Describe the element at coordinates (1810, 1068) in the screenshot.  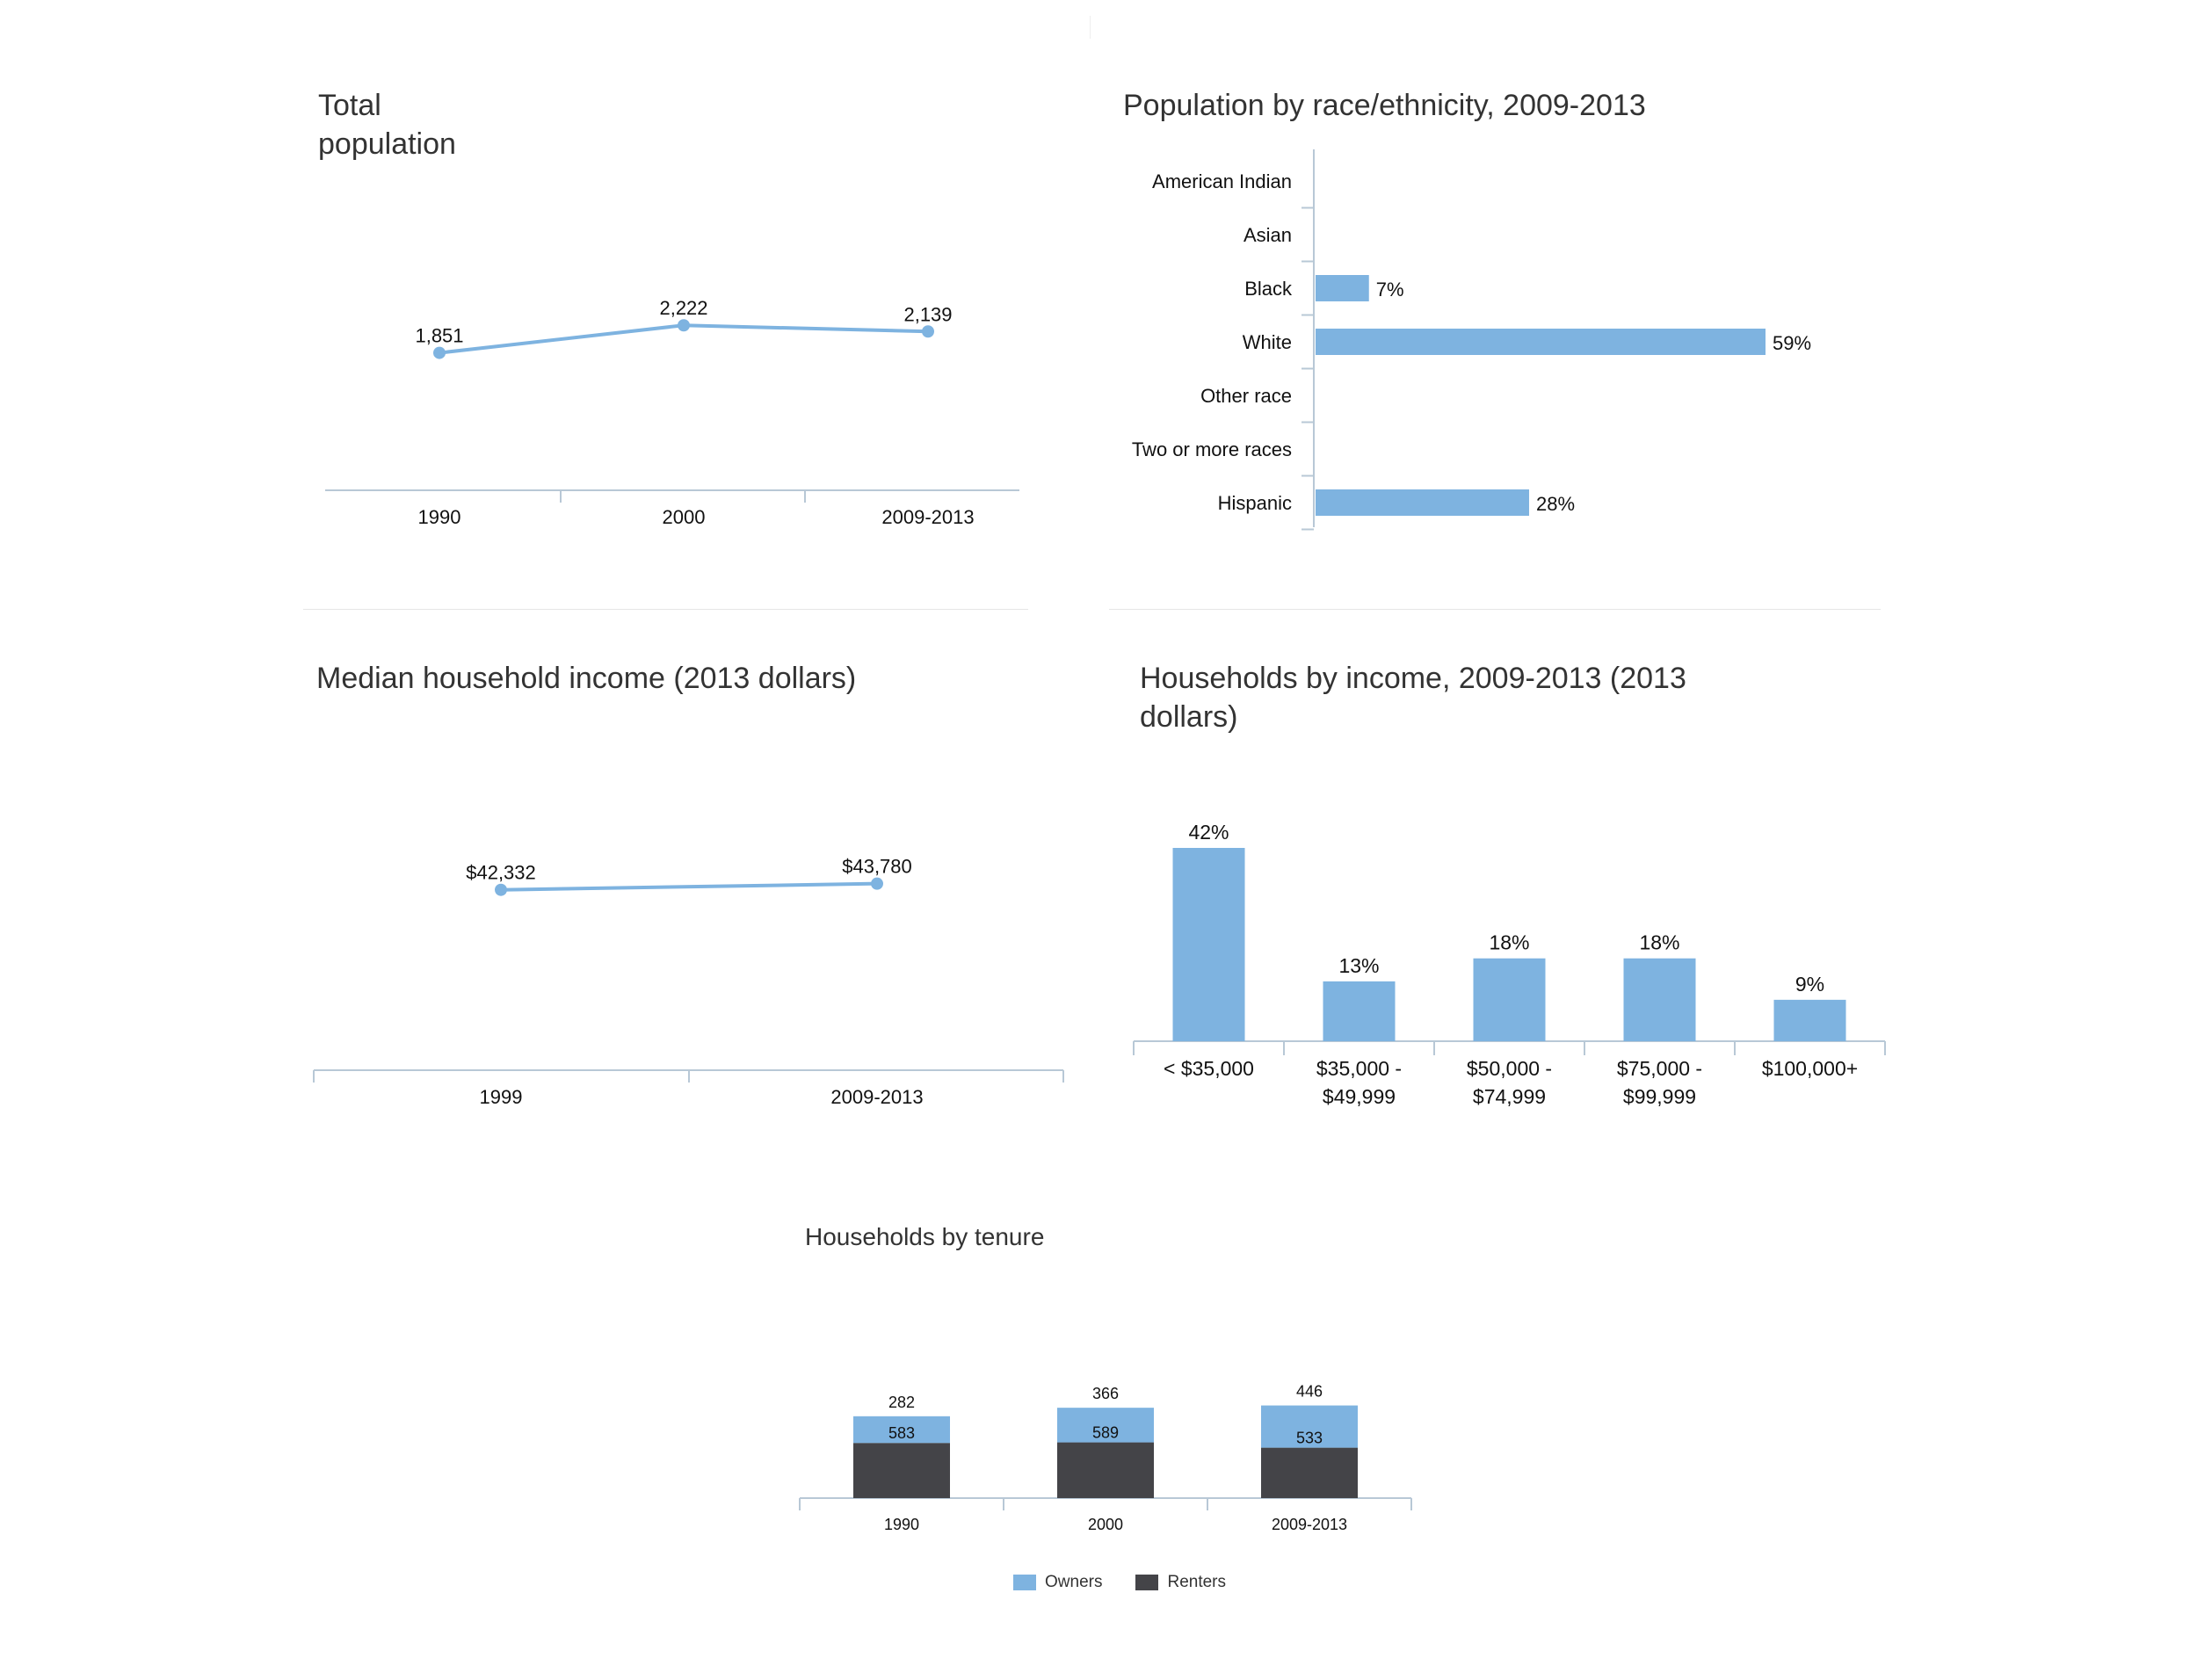
I see `x-tick-label: $100,000+` at that location.